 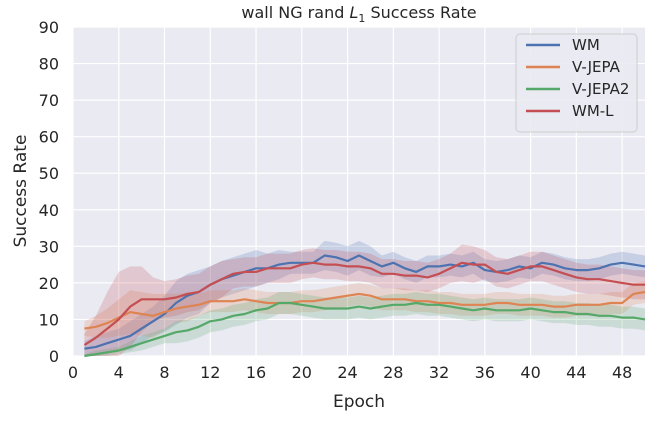 What do you see at coordinates (49, 27) in the screenshot?
I see `y-tick-label: 90` at bounding box center [49, 27].